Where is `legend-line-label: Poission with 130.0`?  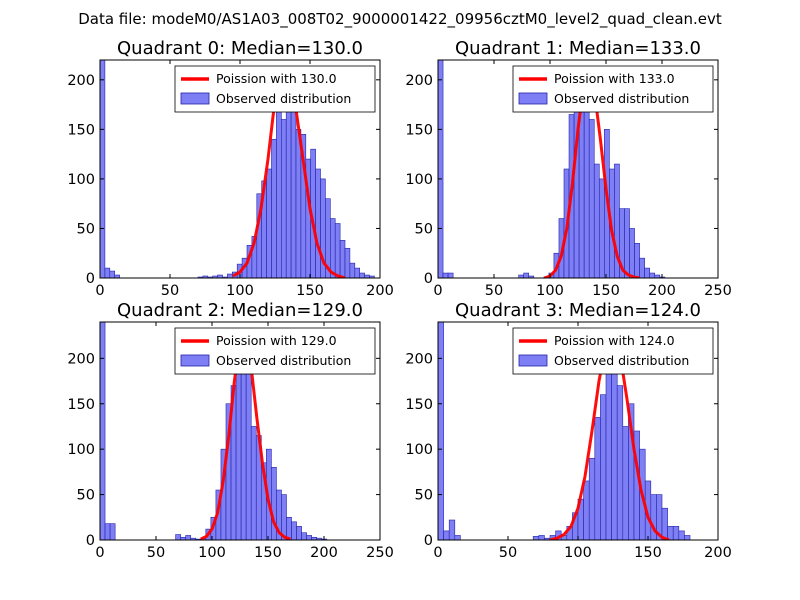
legend-line-label: Poission with 130.0 is located at coordinates (276, 78).